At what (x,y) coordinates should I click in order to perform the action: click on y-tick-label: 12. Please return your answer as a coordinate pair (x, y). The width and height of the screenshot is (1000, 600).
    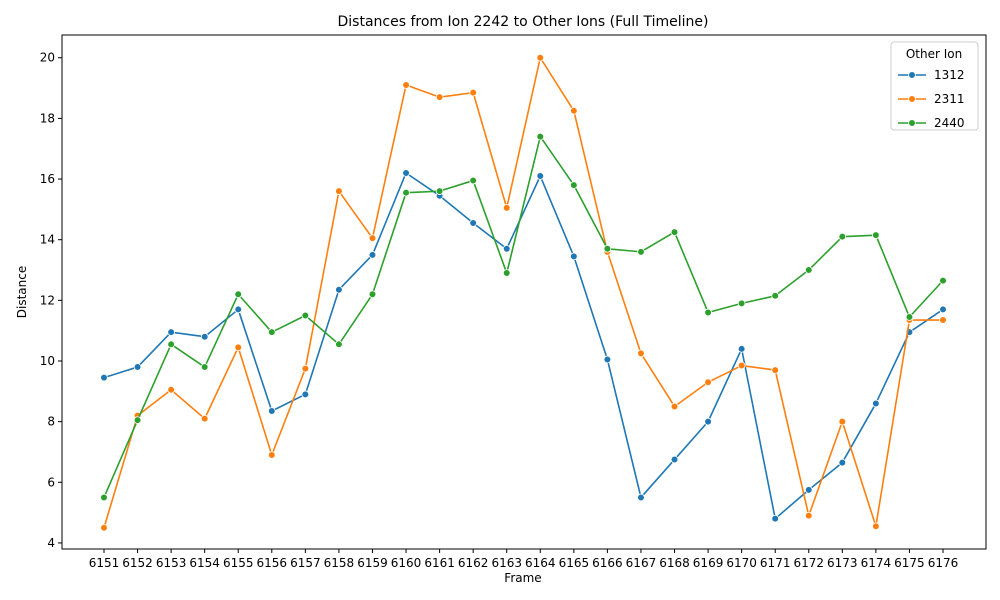
    Looking at the image, I should click on (47, 300).